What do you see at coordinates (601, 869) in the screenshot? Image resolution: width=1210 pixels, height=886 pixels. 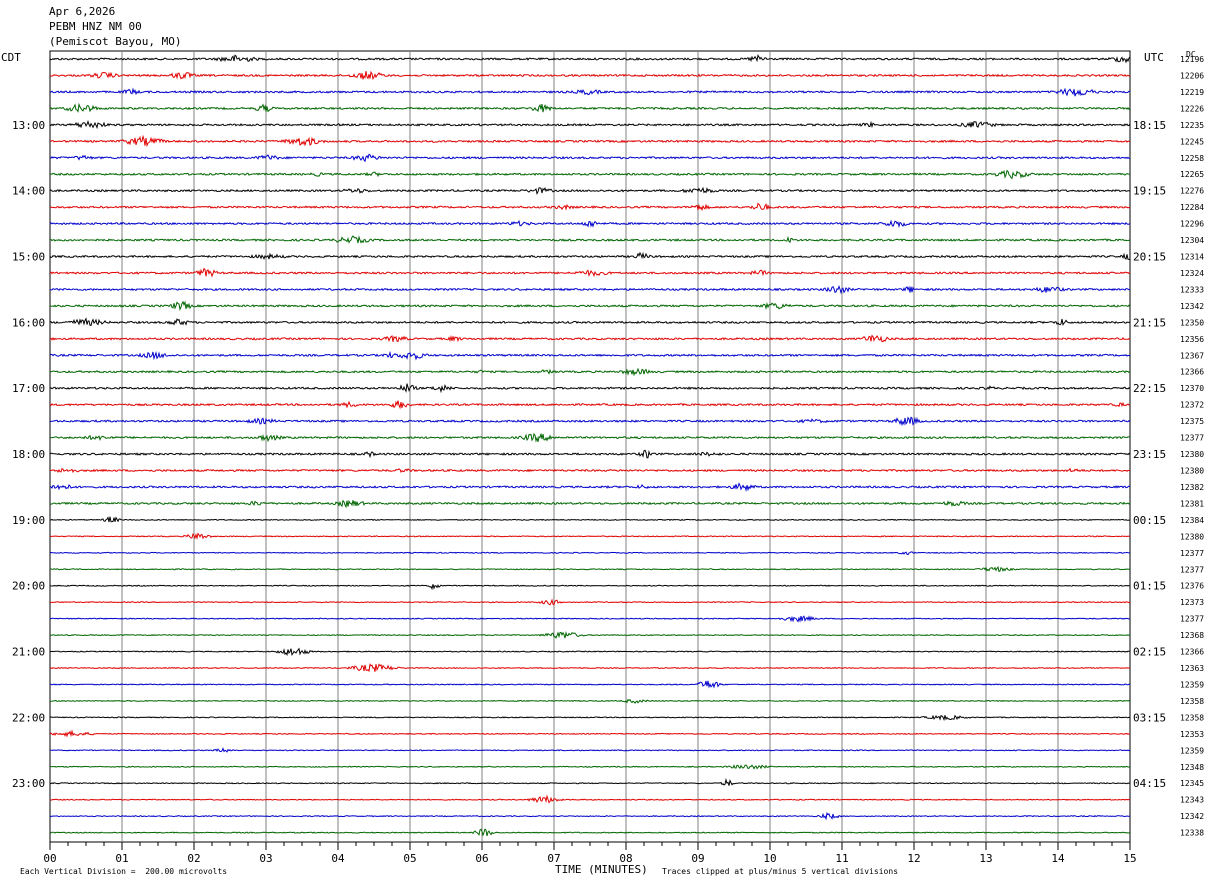 I see `x-axis-label: TIME (MINUTES)` at bounding box center [601, 869].